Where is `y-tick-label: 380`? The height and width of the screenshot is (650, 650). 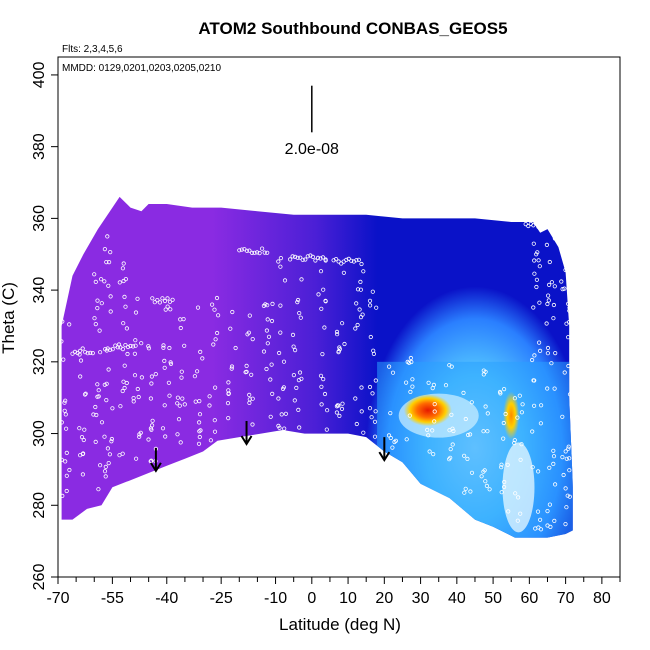
y-tick-label: 380 is located at coordinates (39, 146).